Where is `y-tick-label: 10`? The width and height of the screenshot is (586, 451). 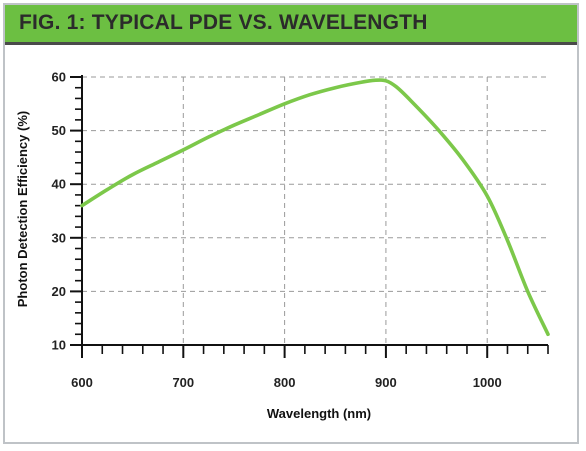
y-tick-label: 10 is located at coordinates (59, 345).